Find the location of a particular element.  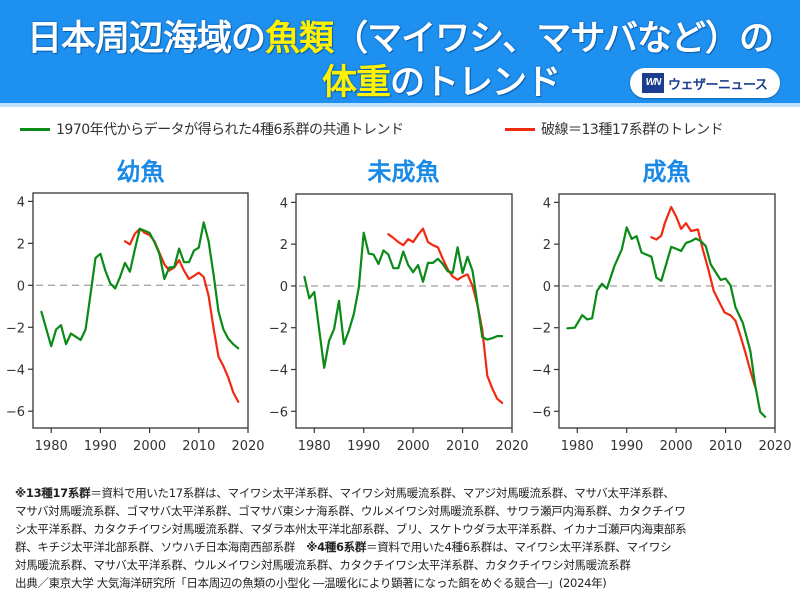

page-title-line-1: 日本周辺海域の魚類（マイワシ、マサバなど）の is located at coordinates (400, 35).